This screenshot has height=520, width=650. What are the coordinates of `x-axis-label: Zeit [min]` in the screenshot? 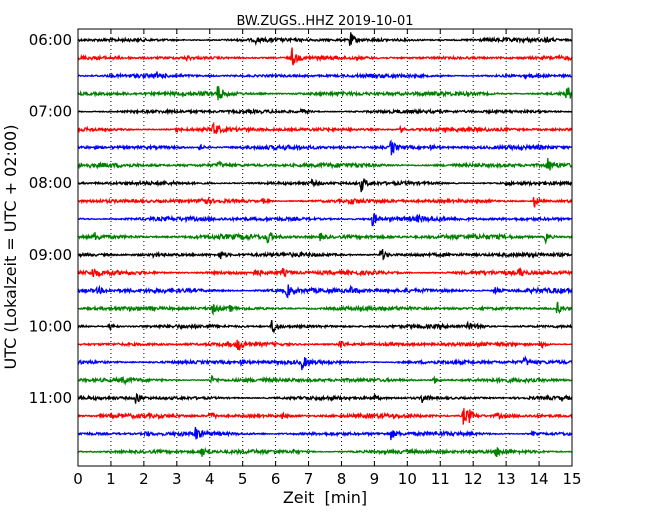 It's located at (325, 497).